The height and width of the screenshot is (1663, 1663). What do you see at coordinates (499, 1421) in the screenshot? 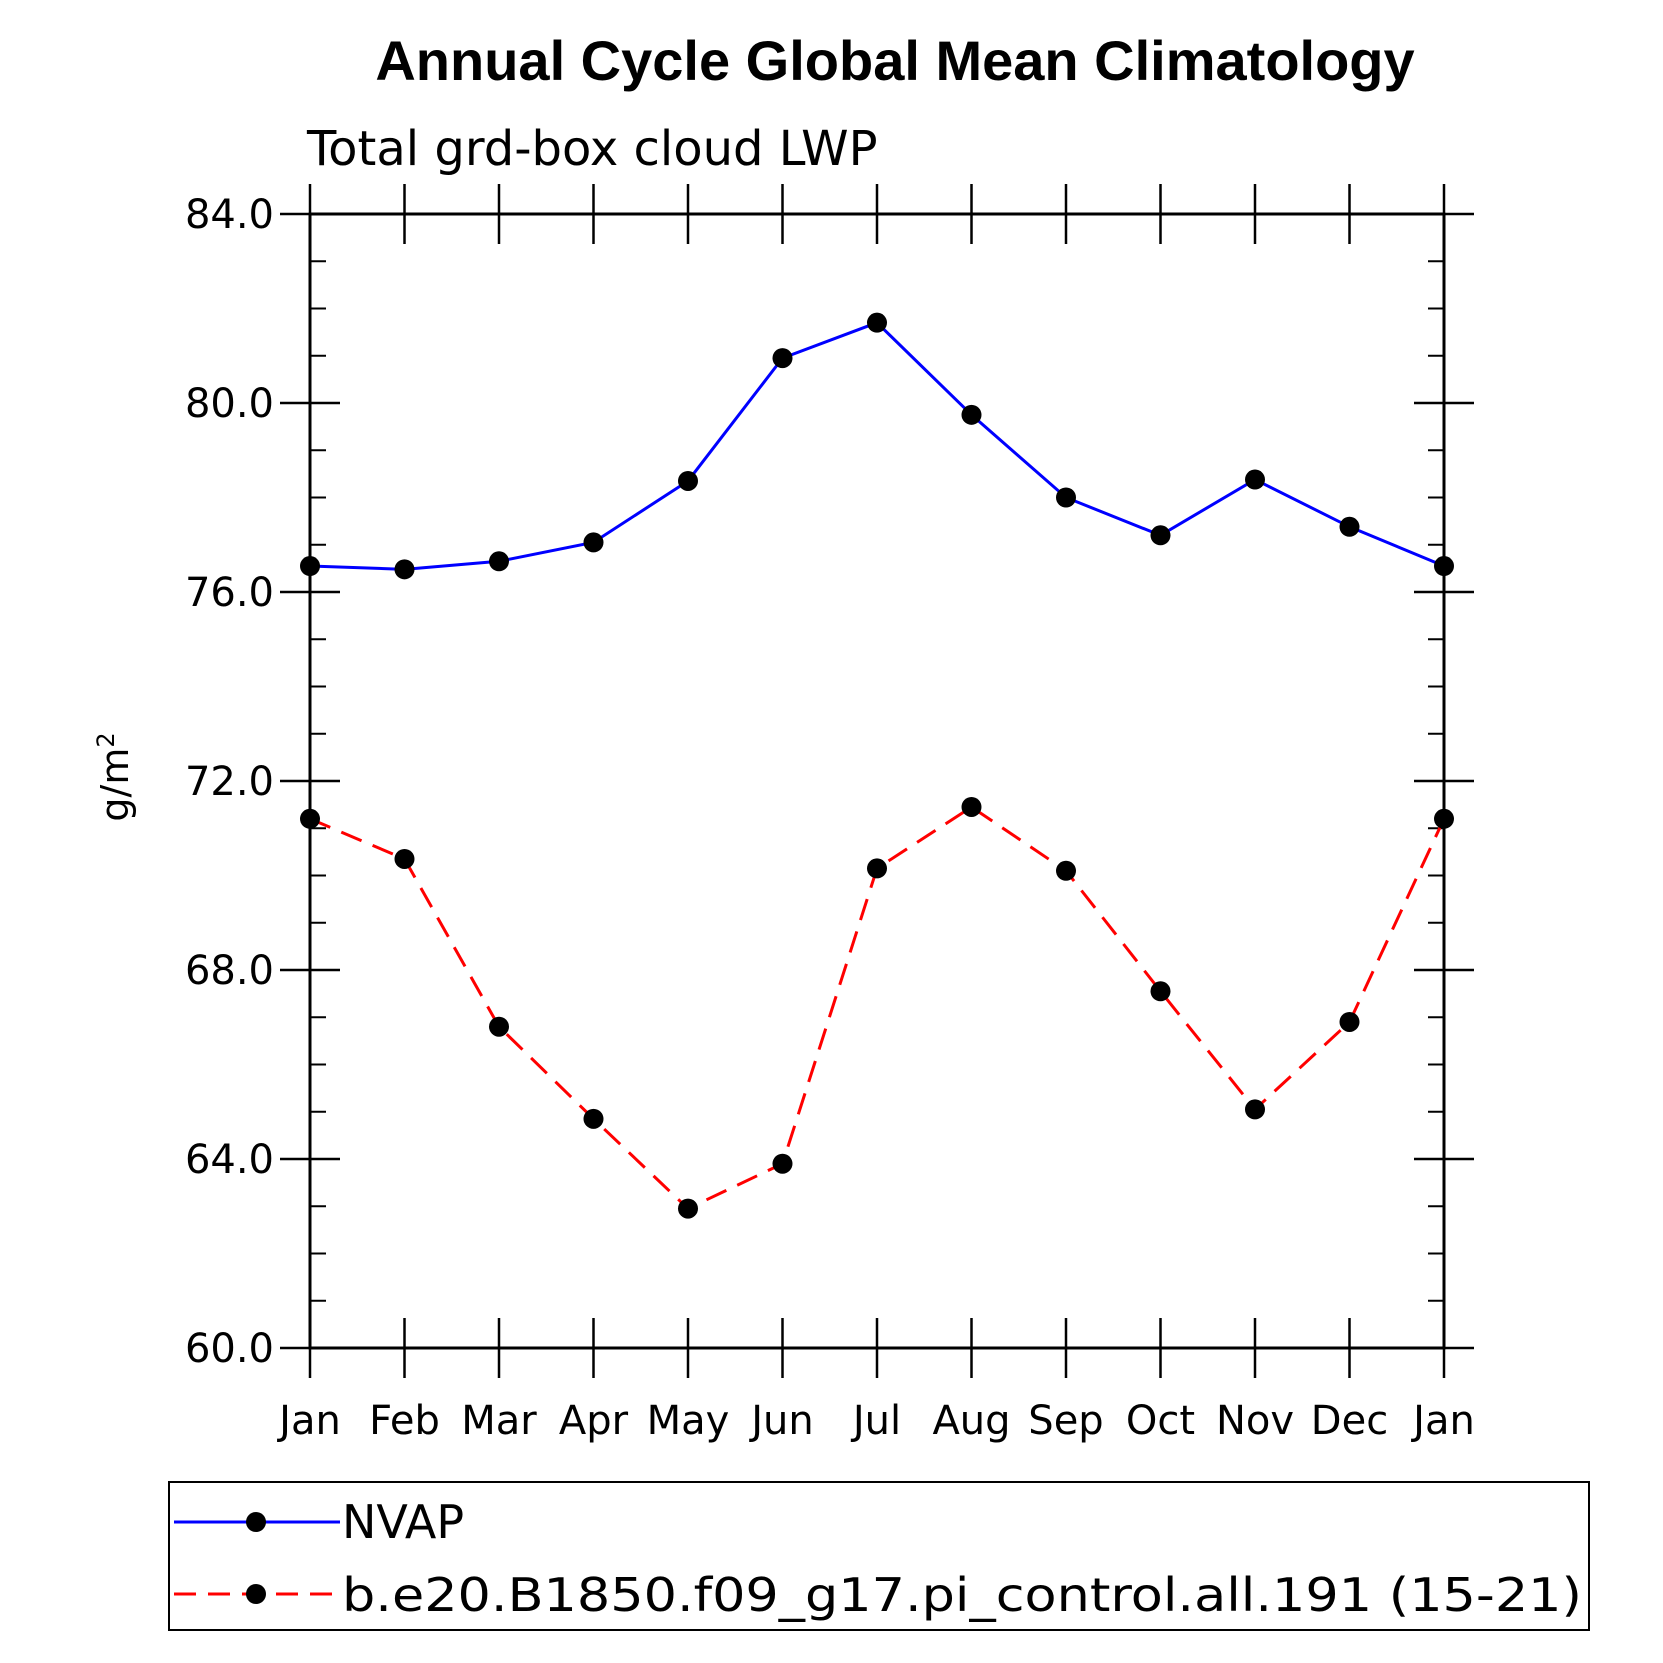
I see `x-tick-label: Mar` at bounding box center [499, 1421].